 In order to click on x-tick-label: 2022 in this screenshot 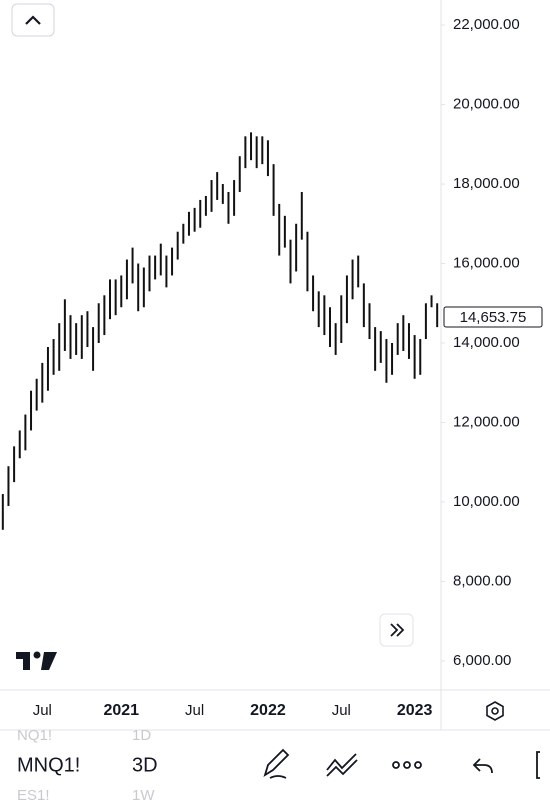, I will do `click(268, 710)`.